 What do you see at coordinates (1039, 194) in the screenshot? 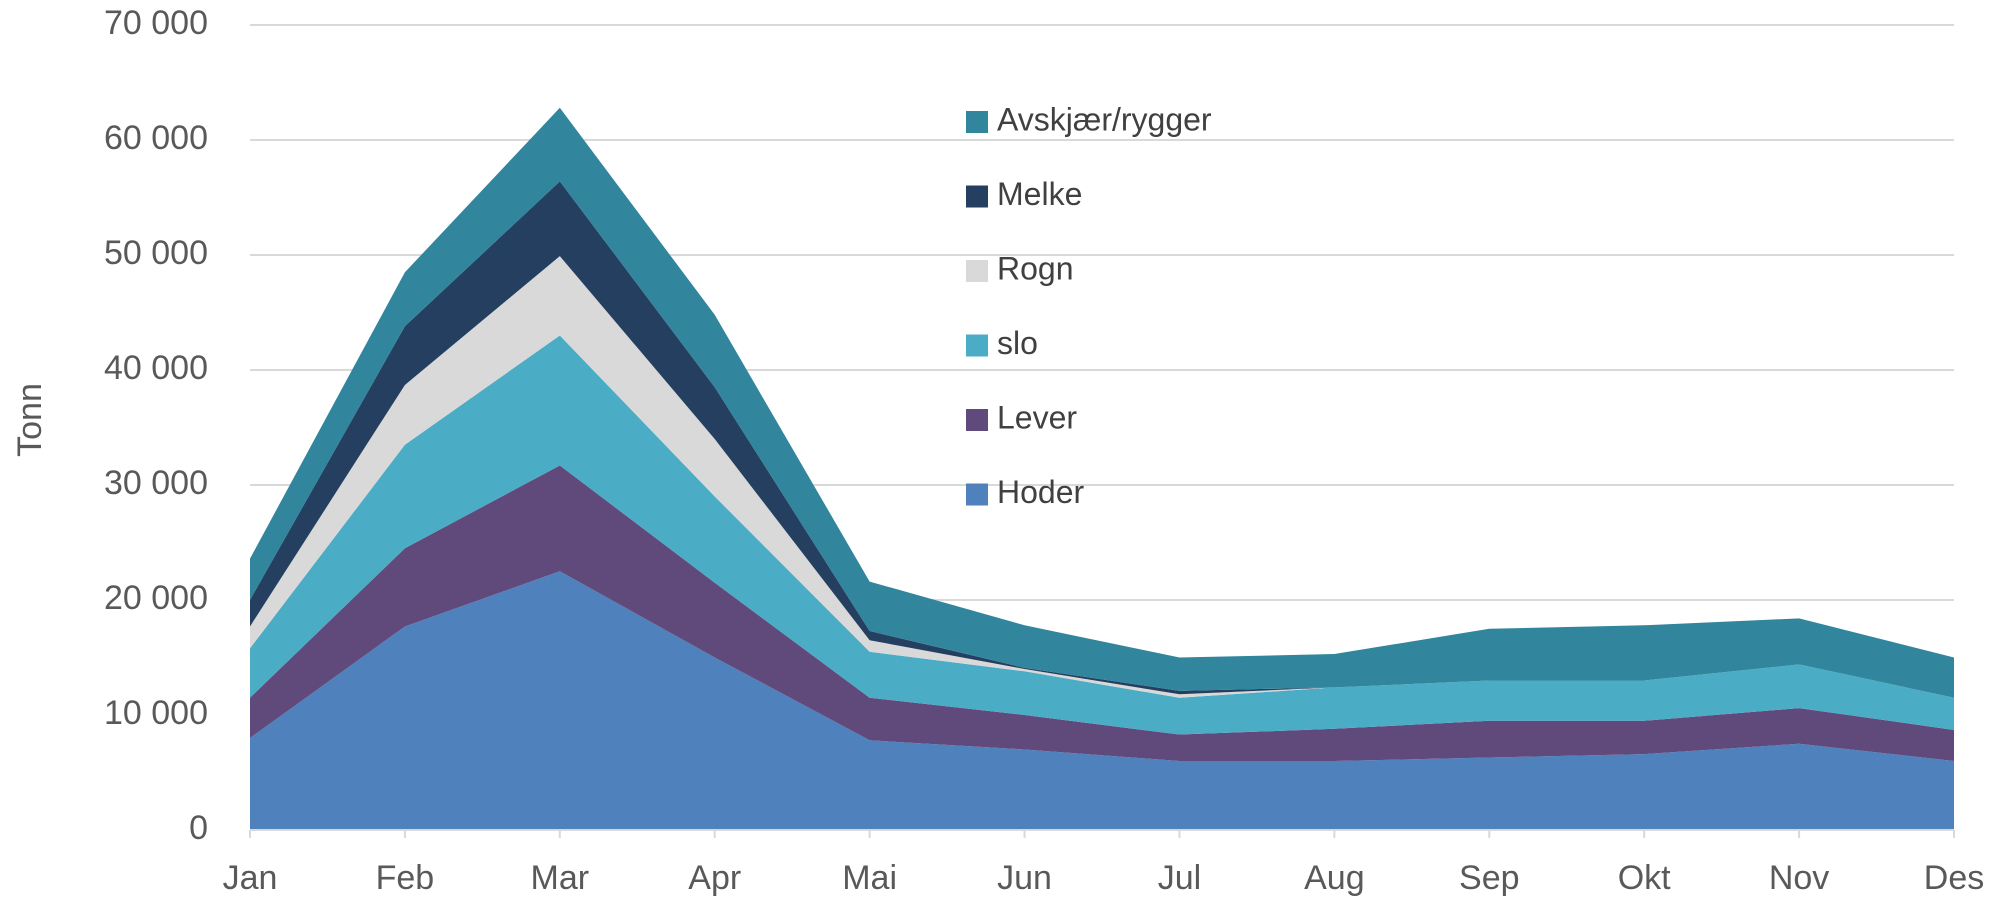
I see `legend-label: Melke` at bounding box center [1039, 194].